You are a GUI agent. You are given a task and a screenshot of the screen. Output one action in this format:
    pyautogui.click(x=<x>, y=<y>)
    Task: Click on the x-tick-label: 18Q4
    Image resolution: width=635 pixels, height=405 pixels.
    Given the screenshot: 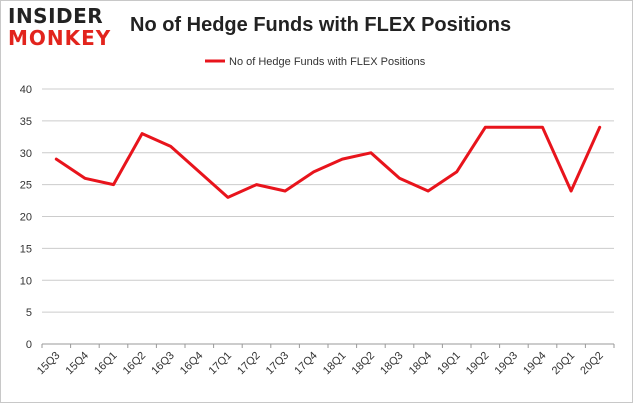 What is the action you would take?
    pyautogui.click(x=421, y=364)
    